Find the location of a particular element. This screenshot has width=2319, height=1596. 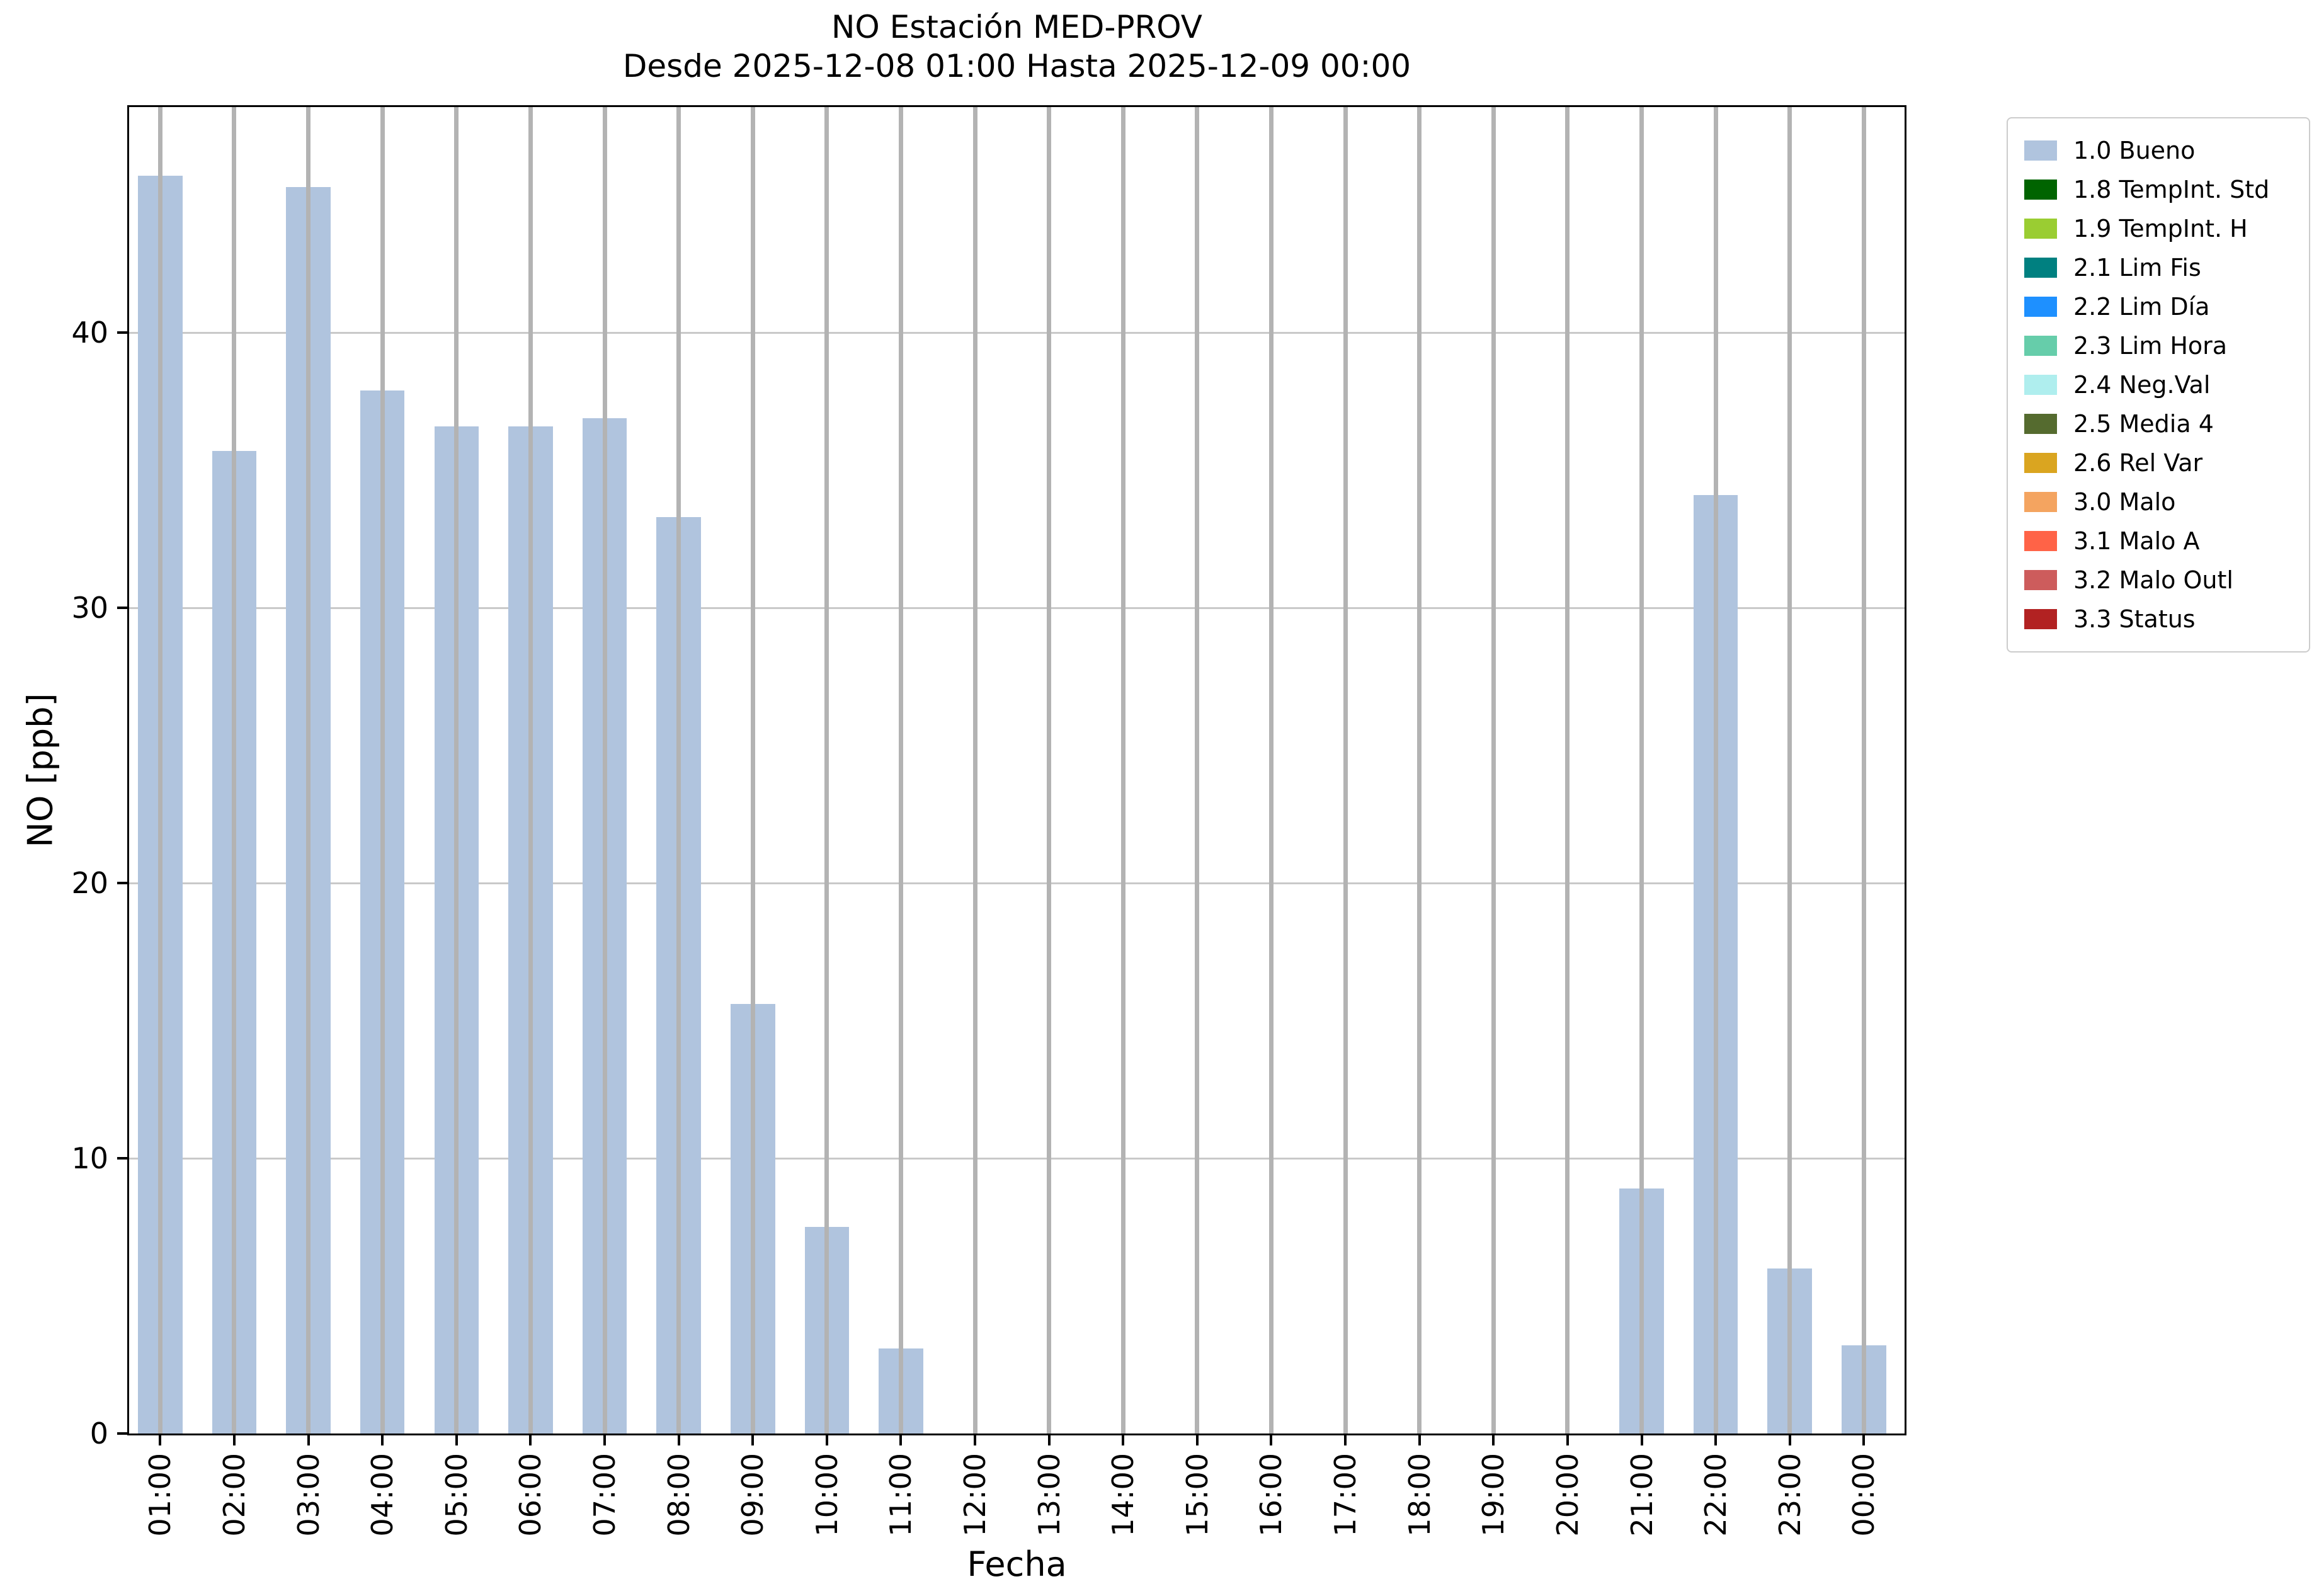

legend-label: 1.0 Bueno is located at coordinates (2134, 150).